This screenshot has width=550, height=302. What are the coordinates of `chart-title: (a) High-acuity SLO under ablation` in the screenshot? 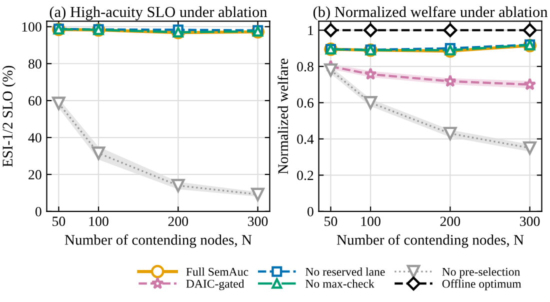 It's located at (159, 13).